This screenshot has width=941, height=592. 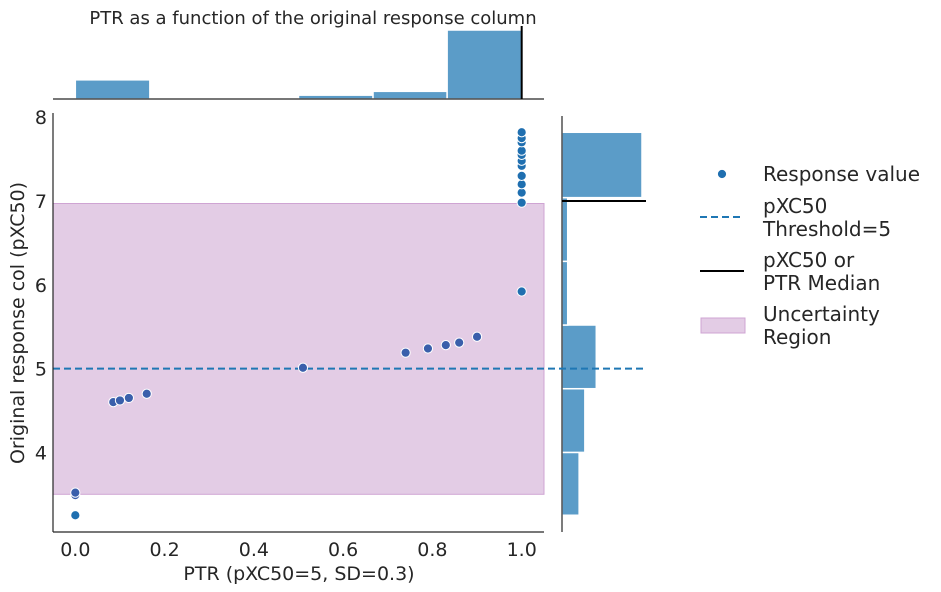 What do you see at coordinates (432, 550) in the screenshot?
I see `x-tick-label: 0.8` at bounding box center [432, 550].